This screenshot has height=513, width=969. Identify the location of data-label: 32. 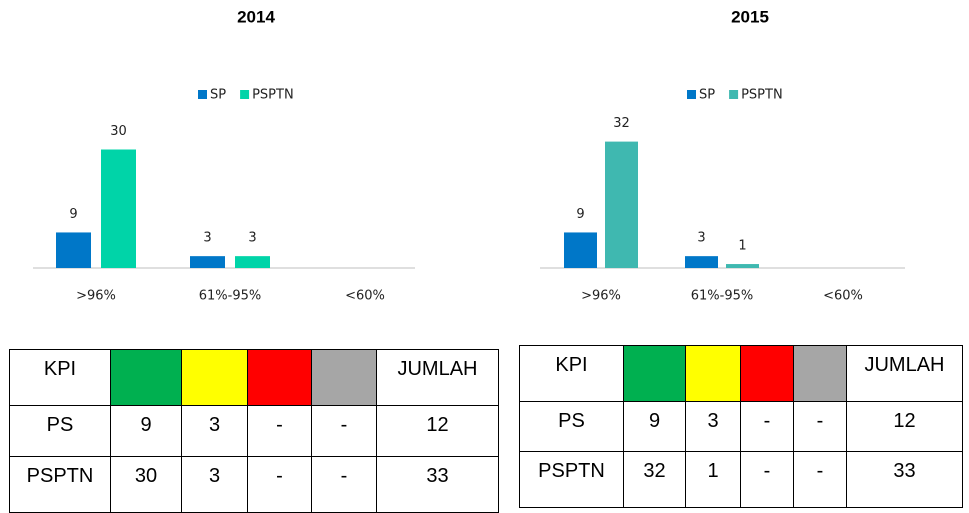
(621, 123).